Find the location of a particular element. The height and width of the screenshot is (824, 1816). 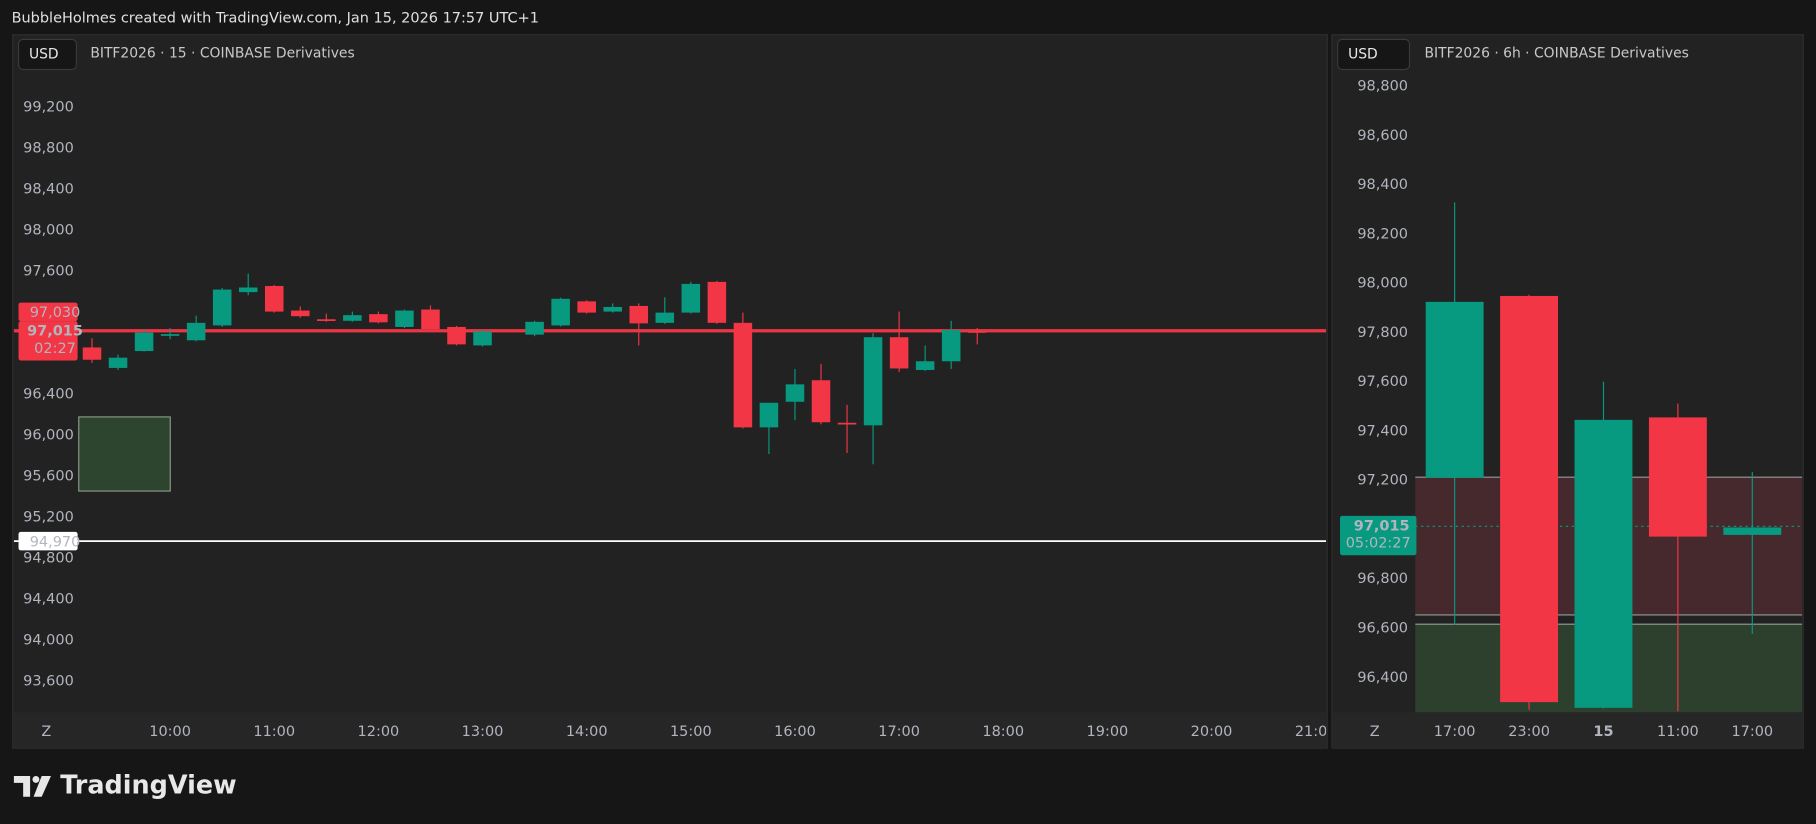

countdown: 02:27 is located at coordinates (55, 349).